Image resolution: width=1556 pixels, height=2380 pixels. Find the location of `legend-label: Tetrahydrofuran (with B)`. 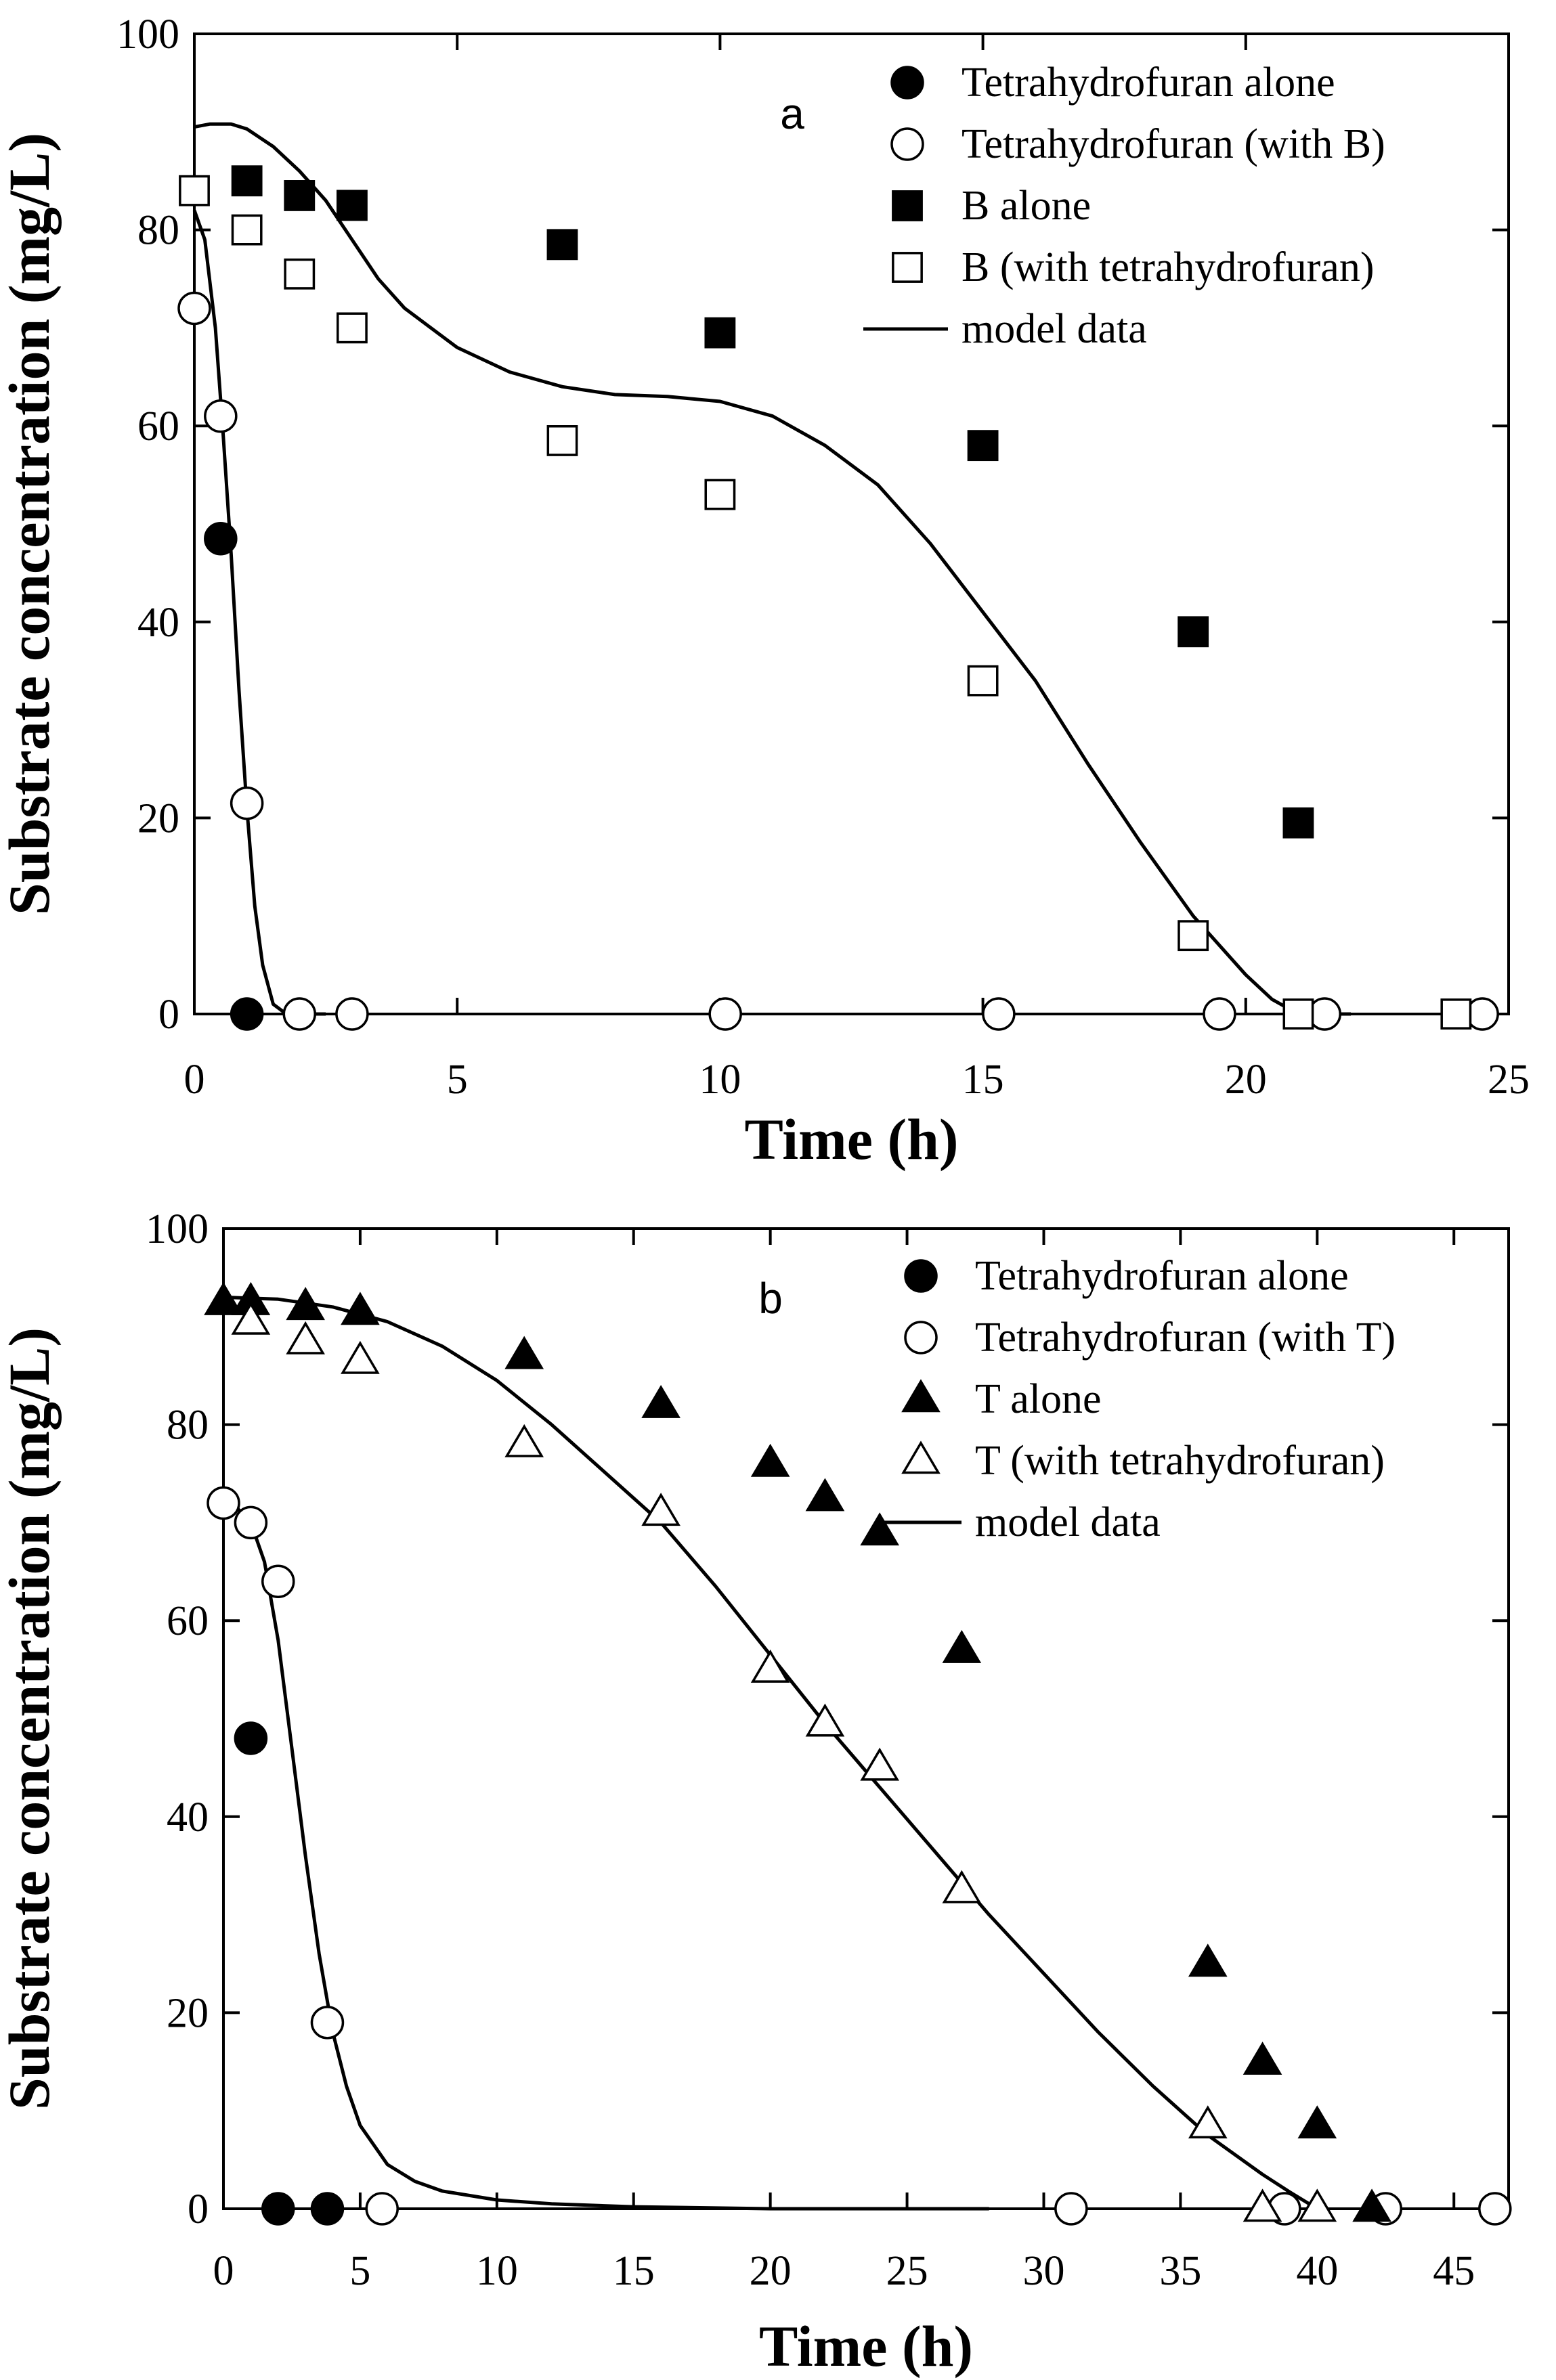

legend-label: Tetrahydrofuran (with B) is located at coordinates (1173, 144).